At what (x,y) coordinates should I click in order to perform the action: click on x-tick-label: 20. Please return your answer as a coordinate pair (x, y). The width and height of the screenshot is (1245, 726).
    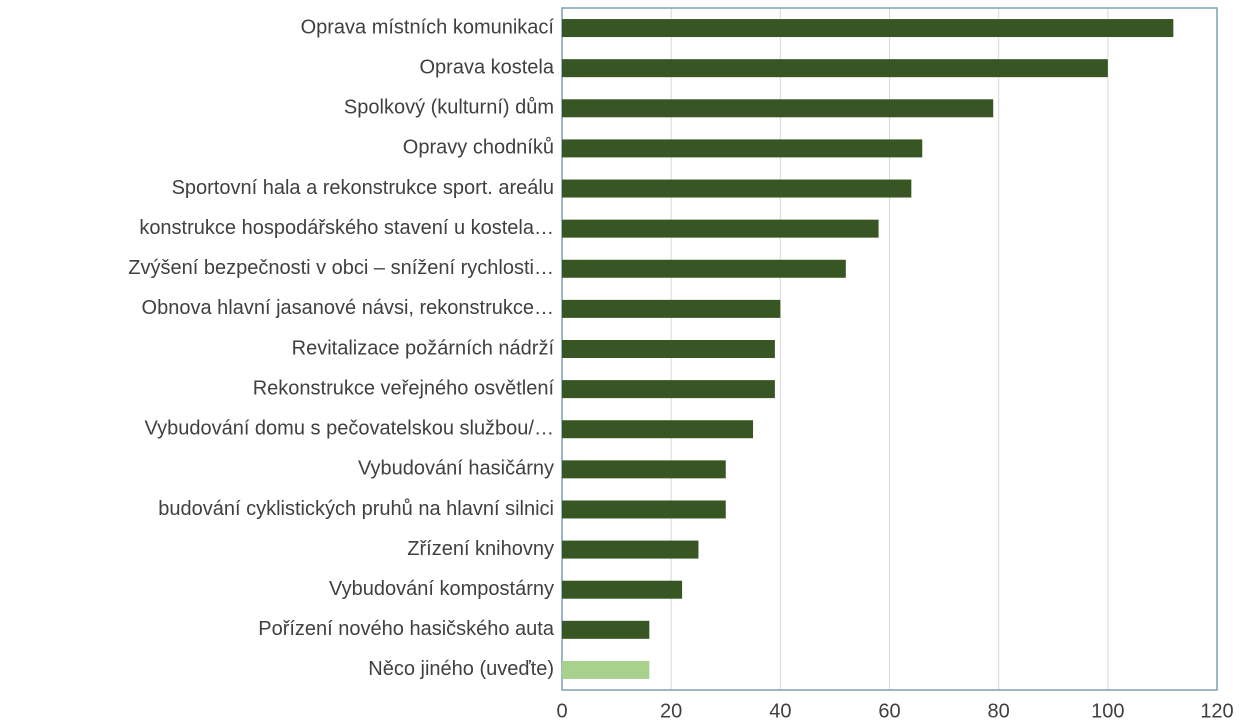
    Looking at the image, I should click on (671, 711).